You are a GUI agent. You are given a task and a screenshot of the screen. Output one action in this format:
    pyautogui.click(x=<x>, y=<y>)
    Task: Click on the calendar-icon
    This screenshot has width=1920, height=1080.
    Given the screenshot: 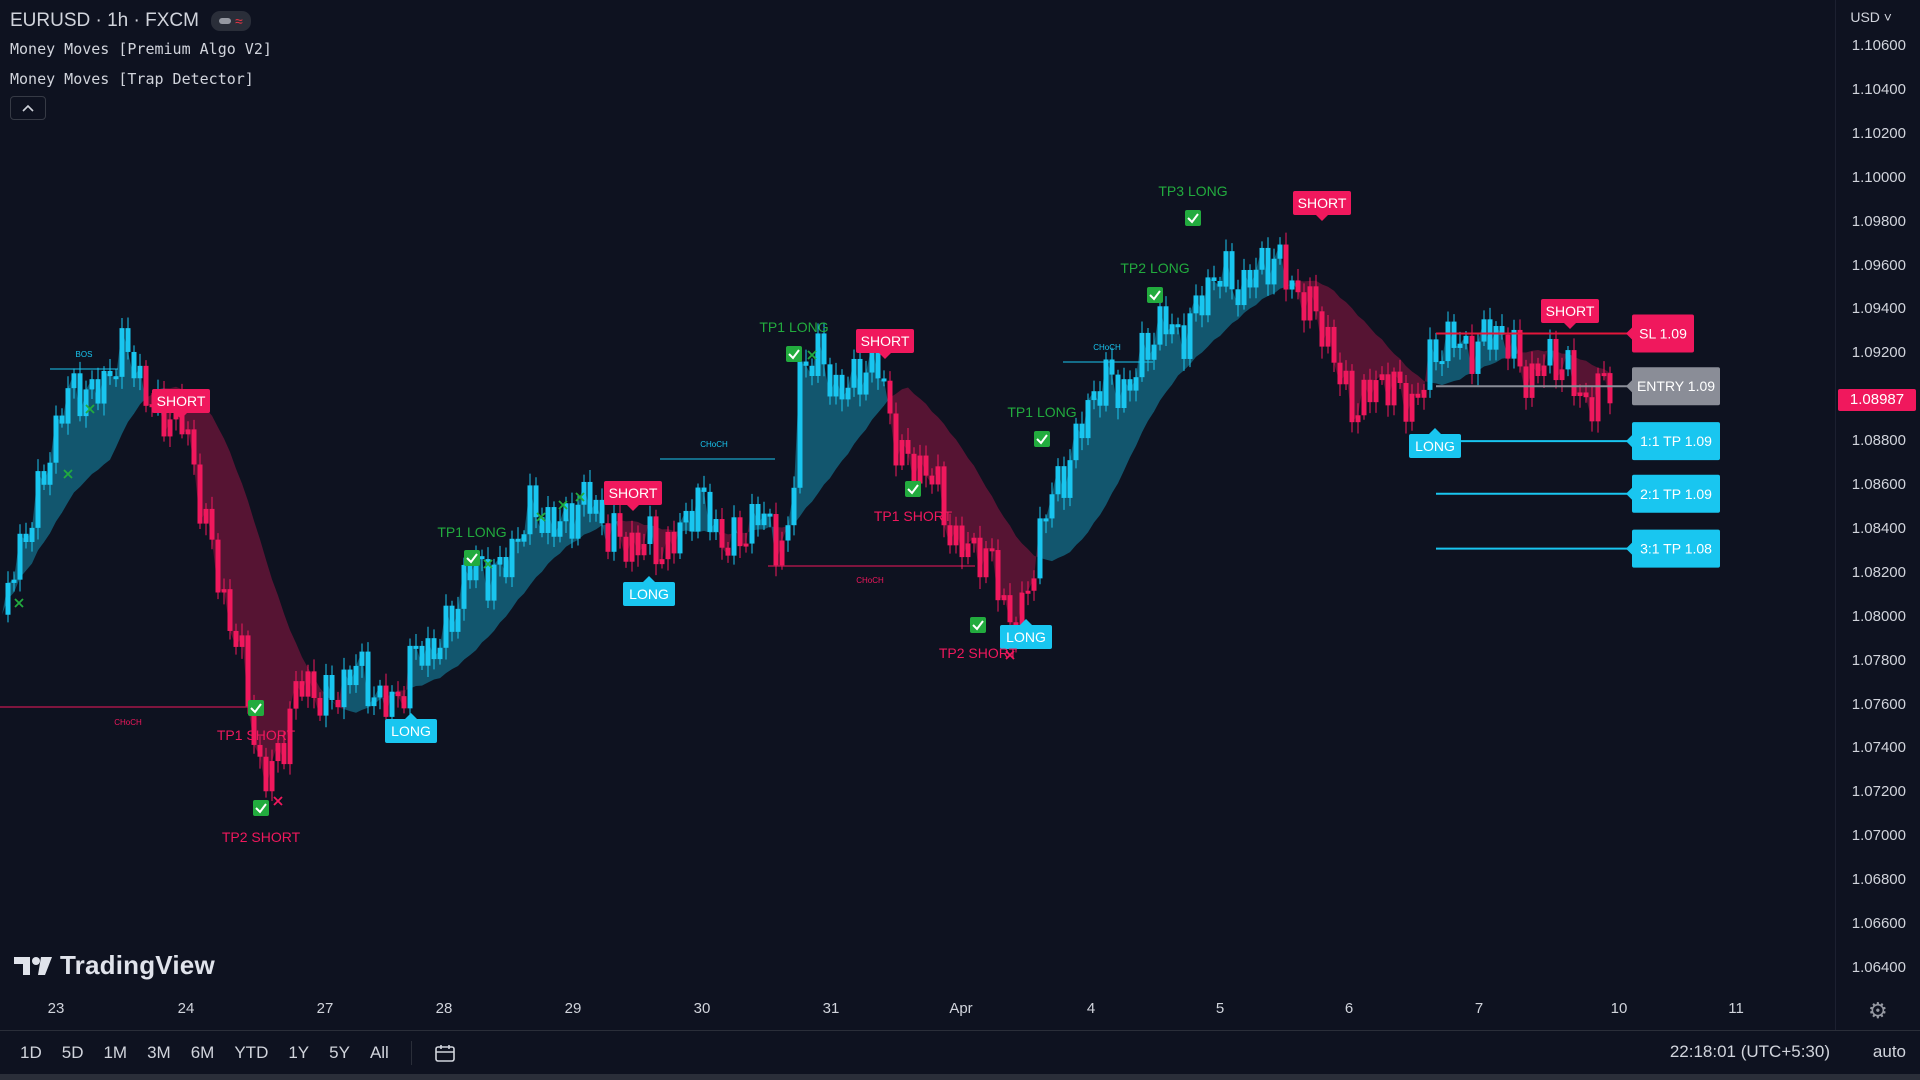 What is the action you would take?
    pyautogui.click(x=445, y=1053)
    